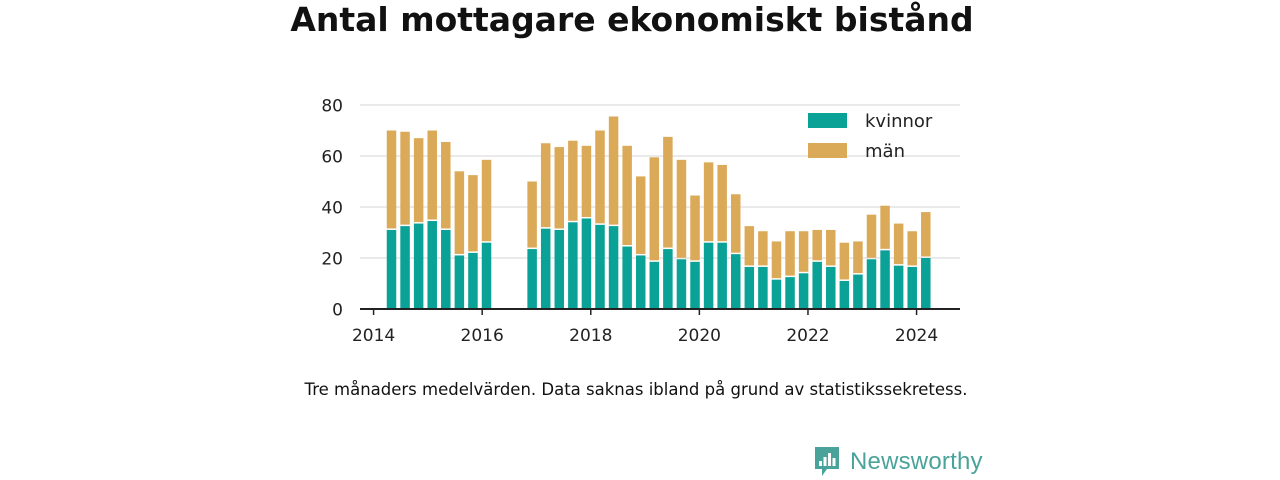 This screenshot has width=1280, height=480. Describe the element at coordinates (916, 461) in the screenshot. I see `brand-name: Newsworthy` at that location.